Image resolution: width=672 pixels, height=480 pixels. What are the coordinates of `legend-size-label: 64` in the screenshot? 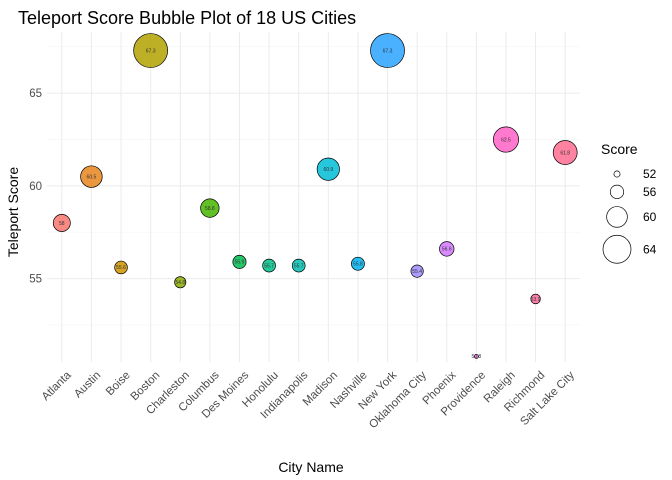 It's located at (650, 249).